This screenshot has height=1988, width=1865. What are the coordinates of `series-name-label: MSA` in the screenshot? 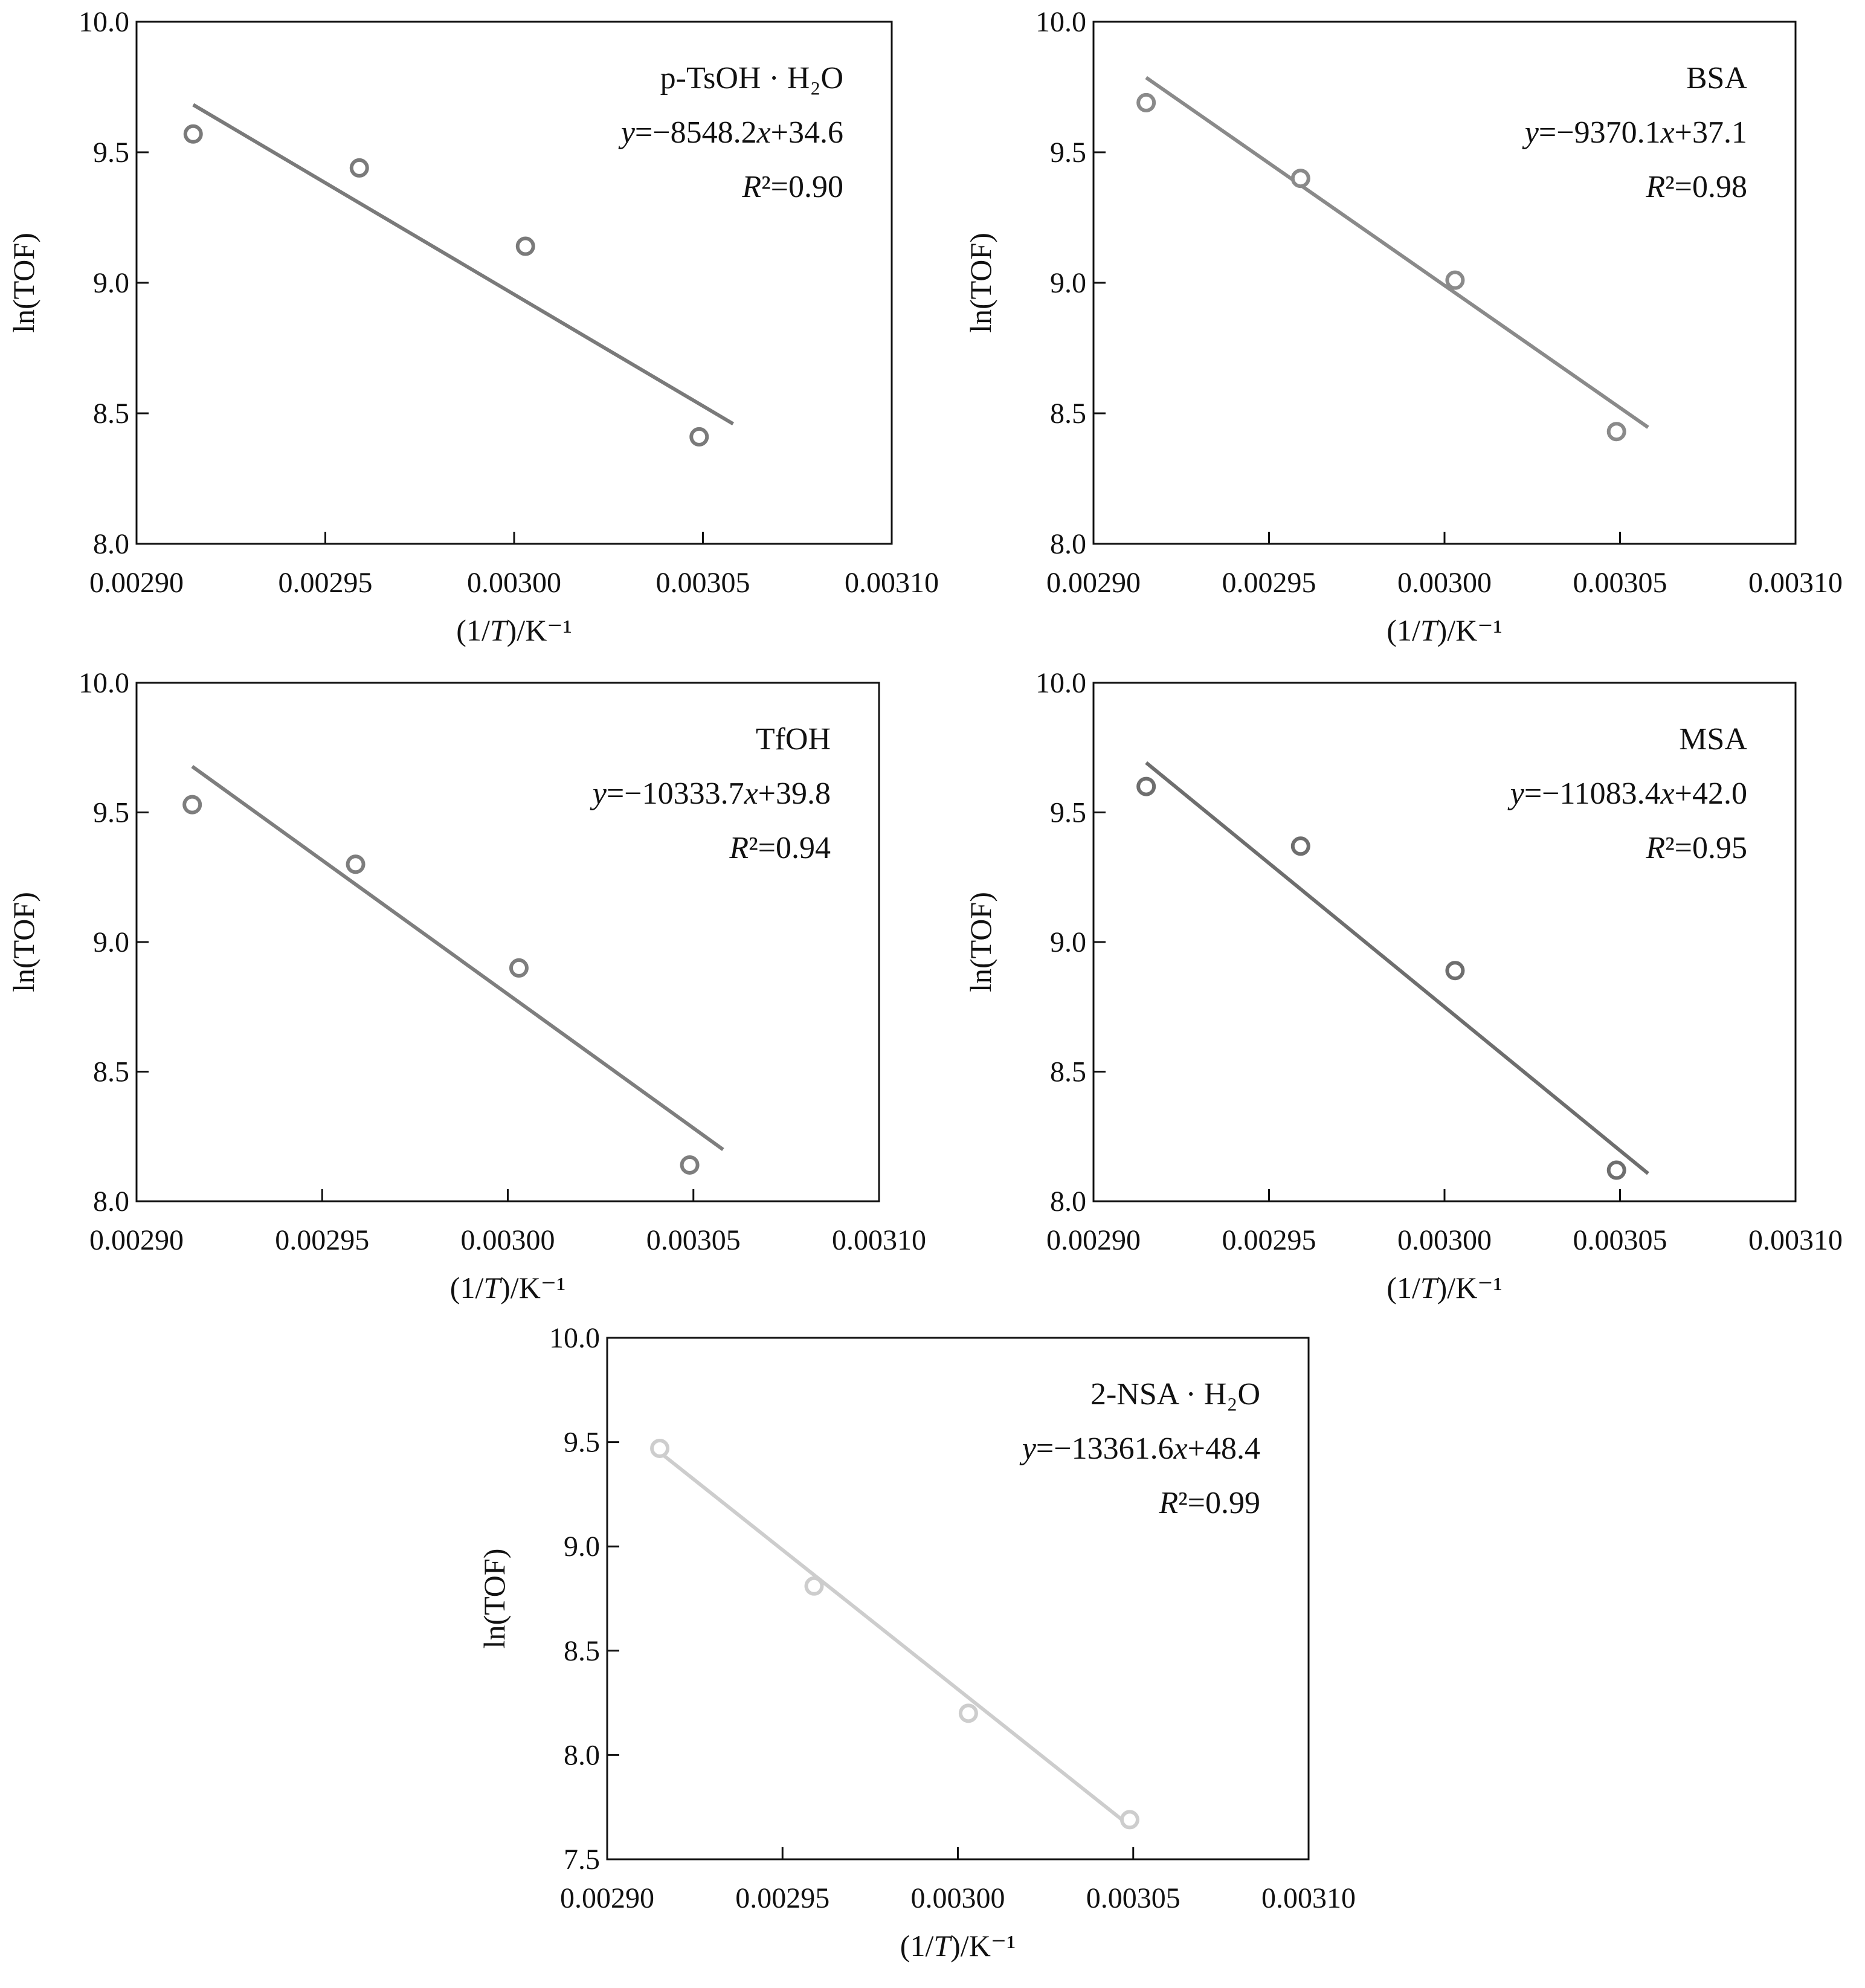 It's located at (1713, 739).